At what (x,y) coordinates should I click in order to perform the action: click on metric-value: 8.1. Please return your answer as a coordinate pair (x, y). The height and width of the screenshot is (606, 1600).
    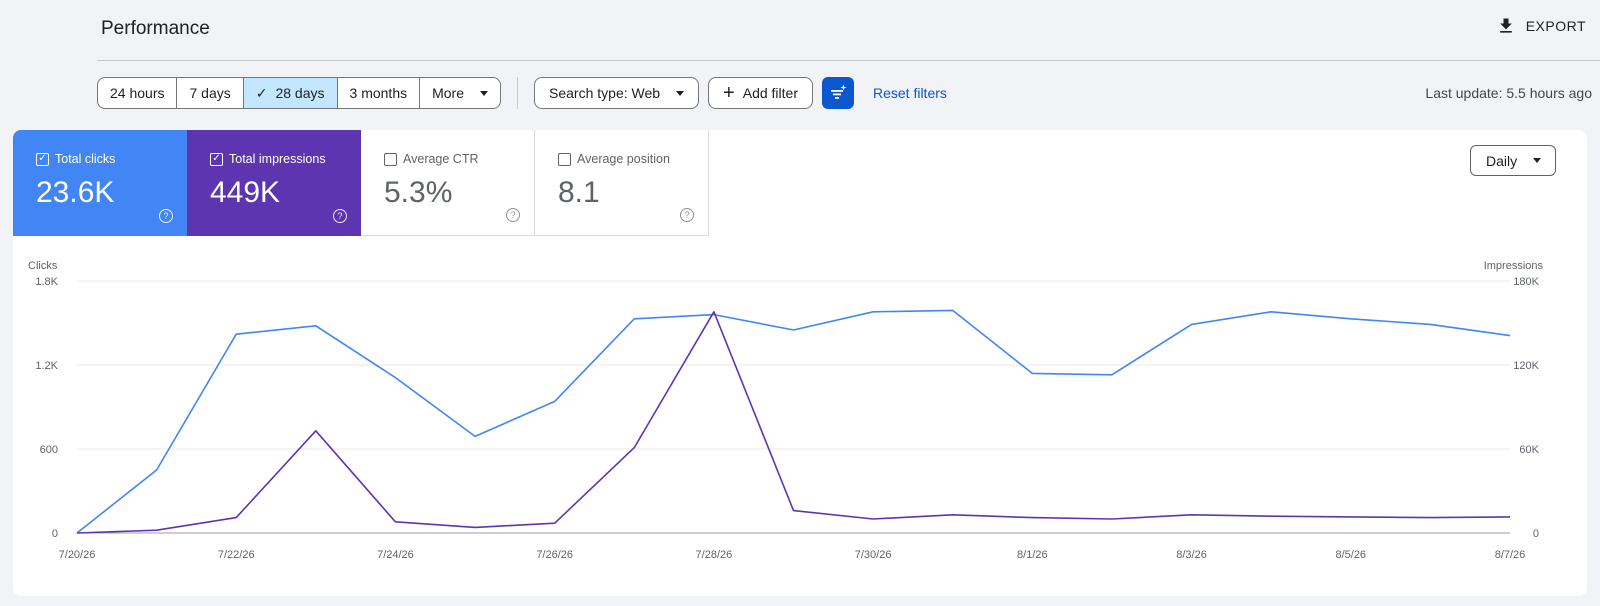
    Looking at the image, I should click on (579, 192).